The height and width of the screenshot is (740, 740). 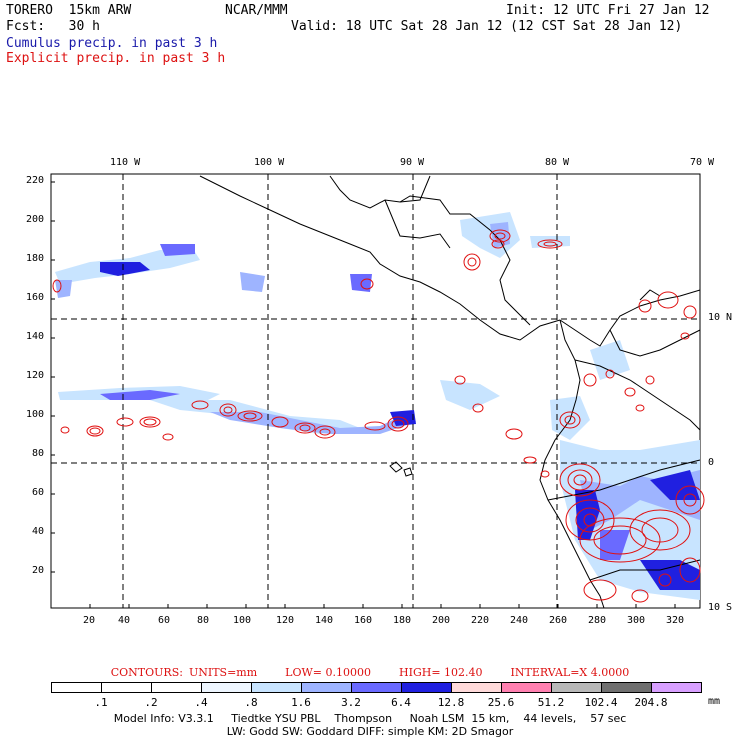 What do you see at coordinates (363, 620) in the screenshot?
I see `x-tick-label: 160` at bounding box center [363, 620].